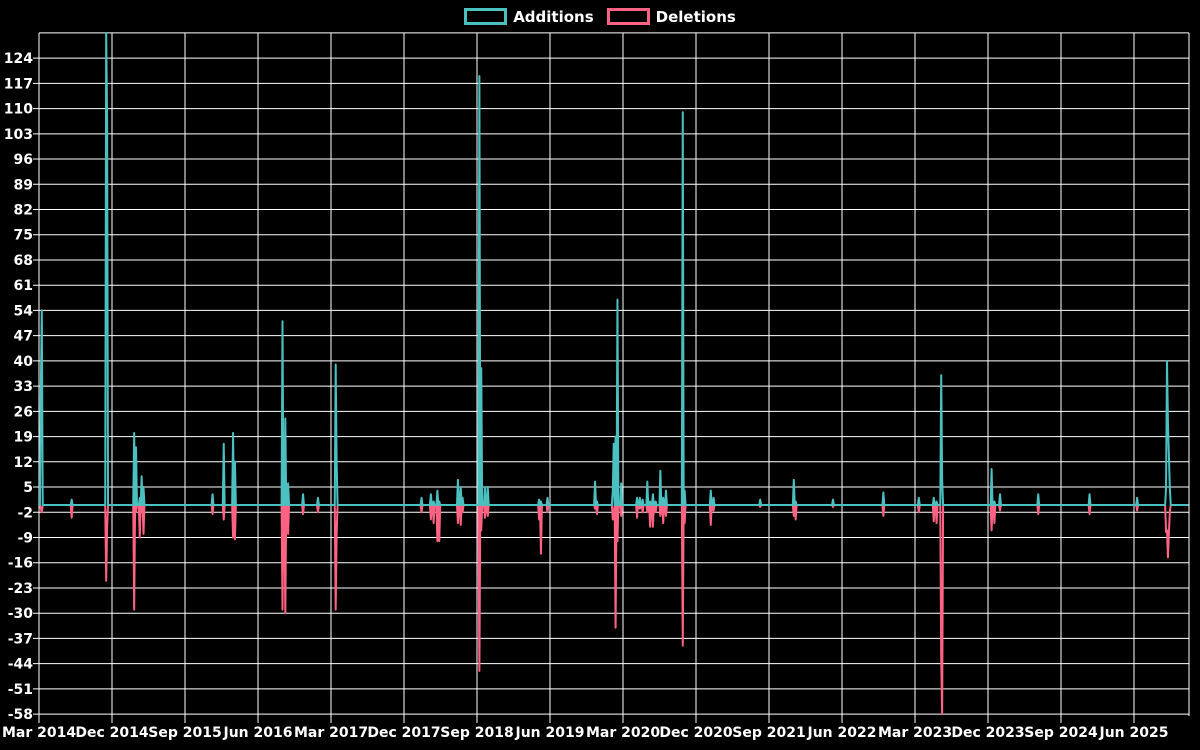  What do you see at coordinates (842, 733) in the screenshot?
I see `x-axis-tick-label: Jun 2022` at bounding box center [842, 733].